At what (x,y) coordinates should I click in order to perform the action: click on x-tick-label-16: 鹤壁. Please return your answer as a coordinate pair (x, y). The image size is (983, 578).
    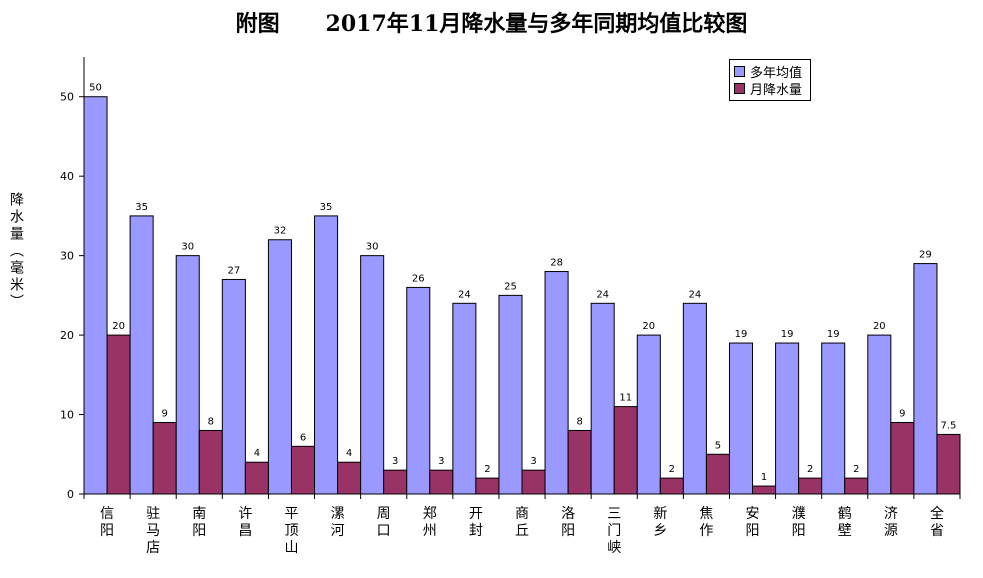
    Looking at the image, I should click on (845, 522).